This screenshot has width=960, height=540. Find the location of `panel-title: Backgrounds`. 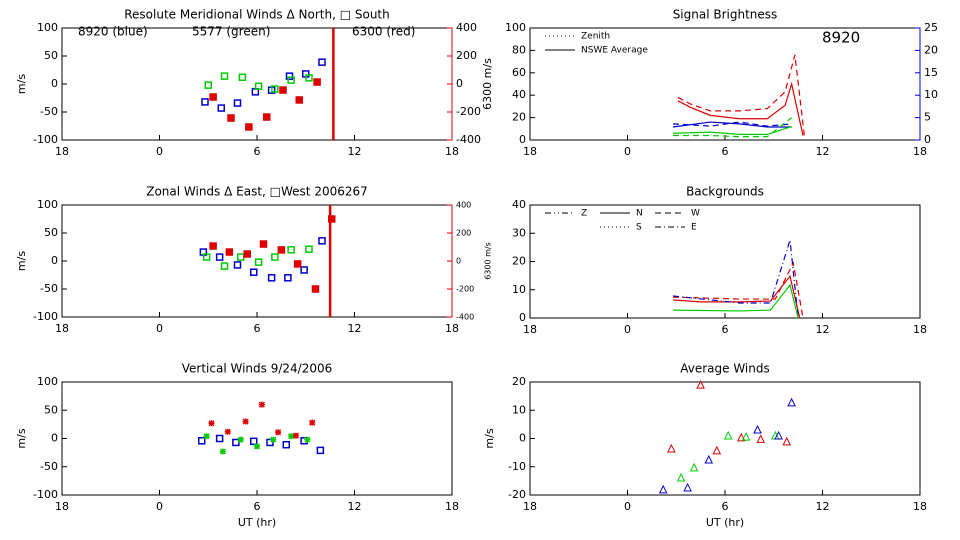

panel-title: Backgrounds is located at coordinates (725, 192).